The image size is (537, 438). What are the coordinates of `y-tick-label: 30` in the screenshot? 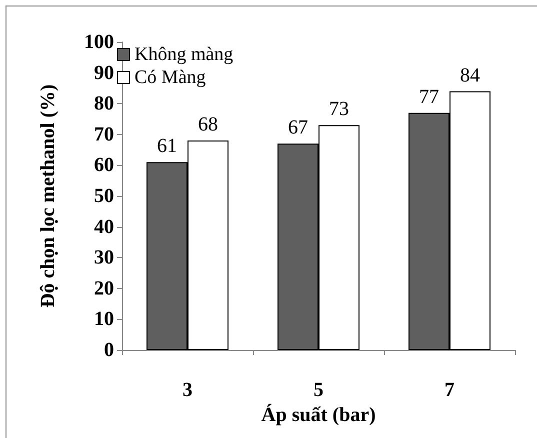 It's located at (104, 257).